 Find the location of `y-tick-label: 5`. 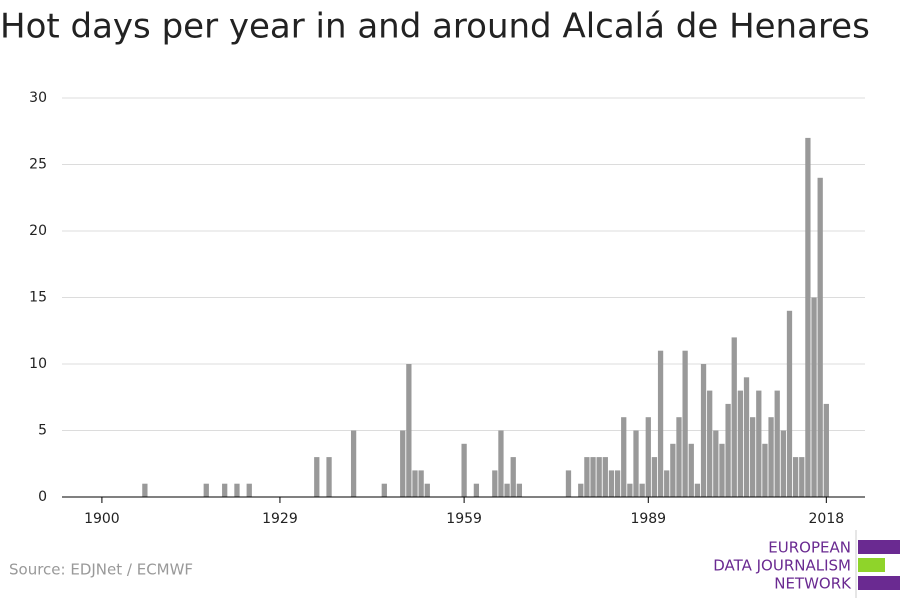

y-tick-label: 5 is located at coordinates (42, 431).